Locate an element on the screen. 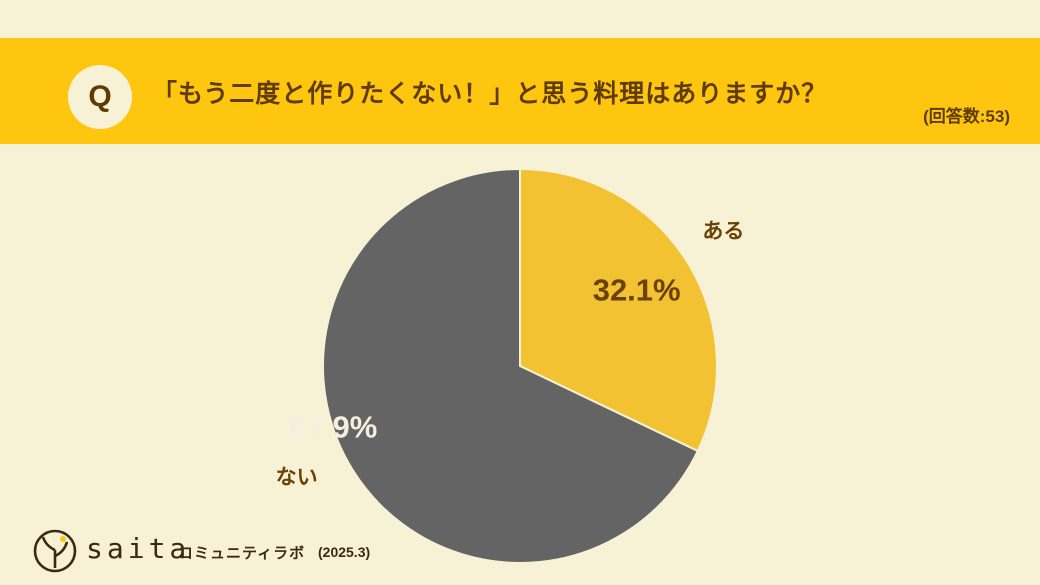 This screenshot has height=585, width=1040. brand-lab-label: コミュニティラボ is located at coordinates (242, 553).